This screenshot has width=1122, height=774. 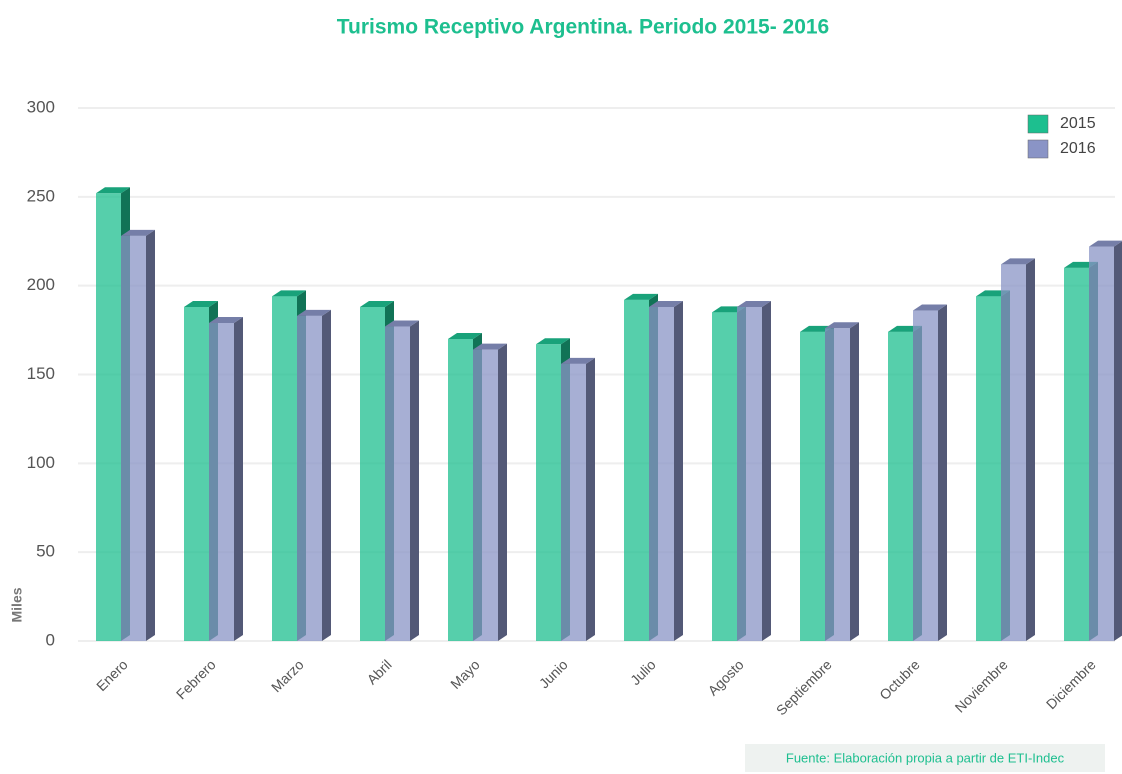 What do you see at coordinates (379, 671) in the screenshot?
I see `x-tick-label: Abril` at bounding box center [379, 671].